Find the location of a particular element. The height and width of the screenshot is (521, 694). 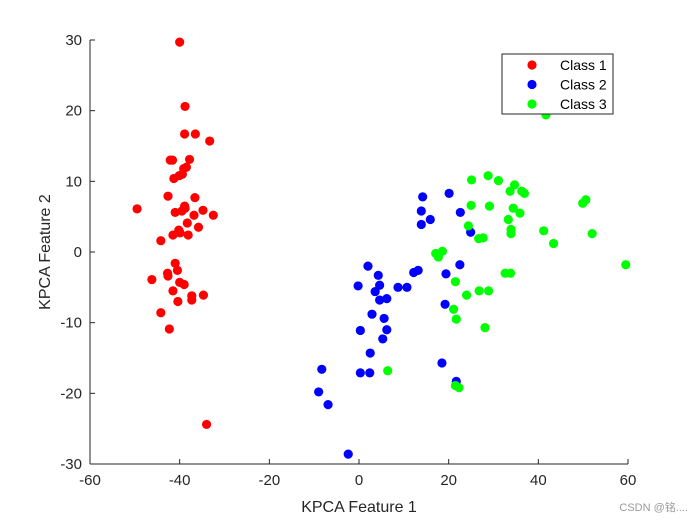

x-tick-label: 40 is located at coordinates (538, 480).